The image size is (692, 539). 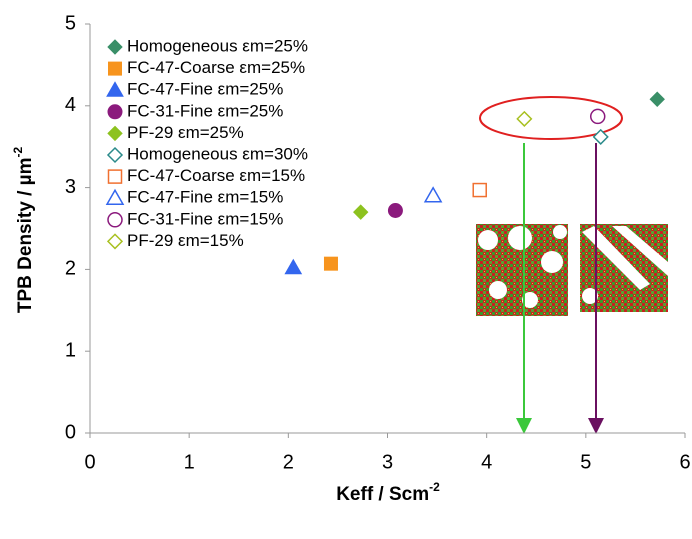 What do you see at coordinates (185, 240) in the screenshot?
I see `legend-label: PF-29 εm=15%` at bounding box center [185, 240].